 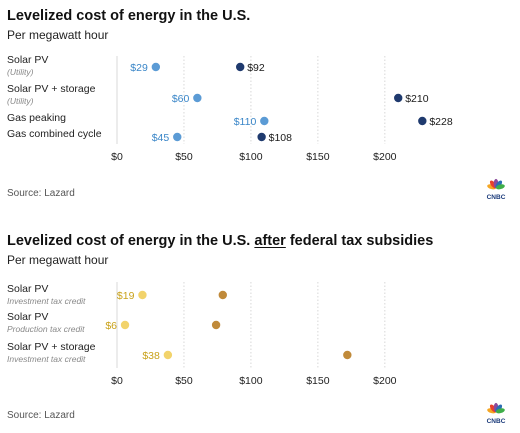 I want to click on category-note: Production tax credit, so click(x=46, y=329).